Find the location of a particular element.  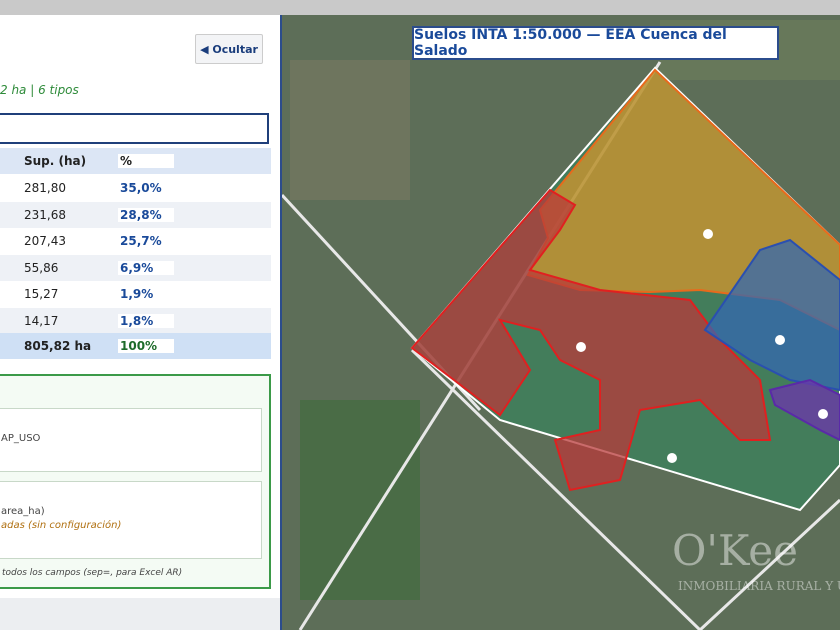

note: todos los campos (sep=, para Excel AR) is located at coordinates (92, 573).